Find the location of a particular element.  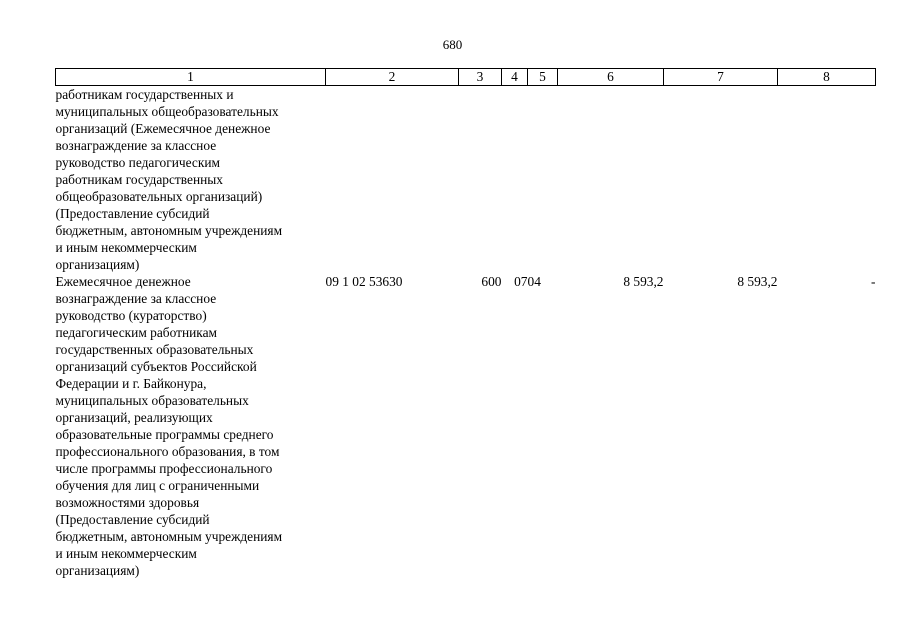

column-header-6: 6 is located at coordinates (610, 77).